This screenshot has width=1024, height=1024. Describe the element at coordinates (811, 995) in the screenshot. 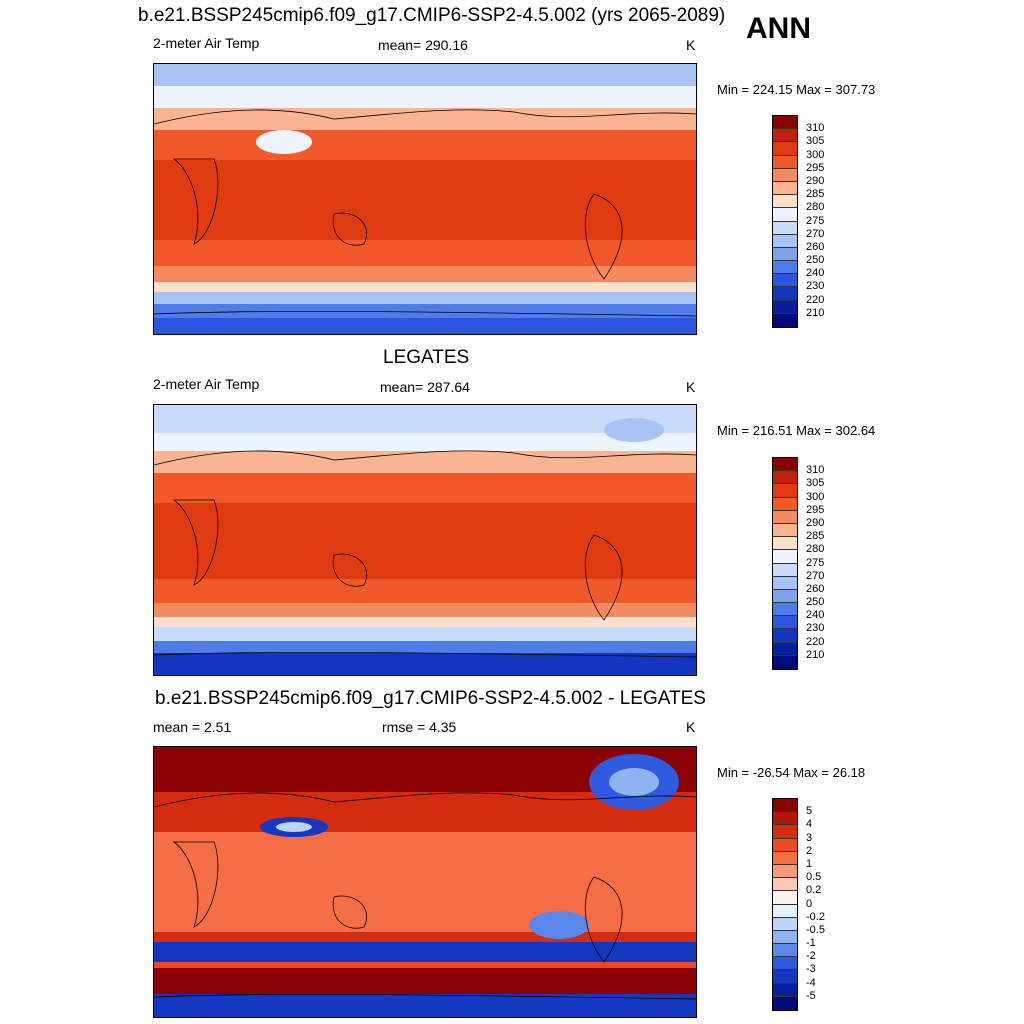

I see `colorbar-tick-label: -5` at that location.